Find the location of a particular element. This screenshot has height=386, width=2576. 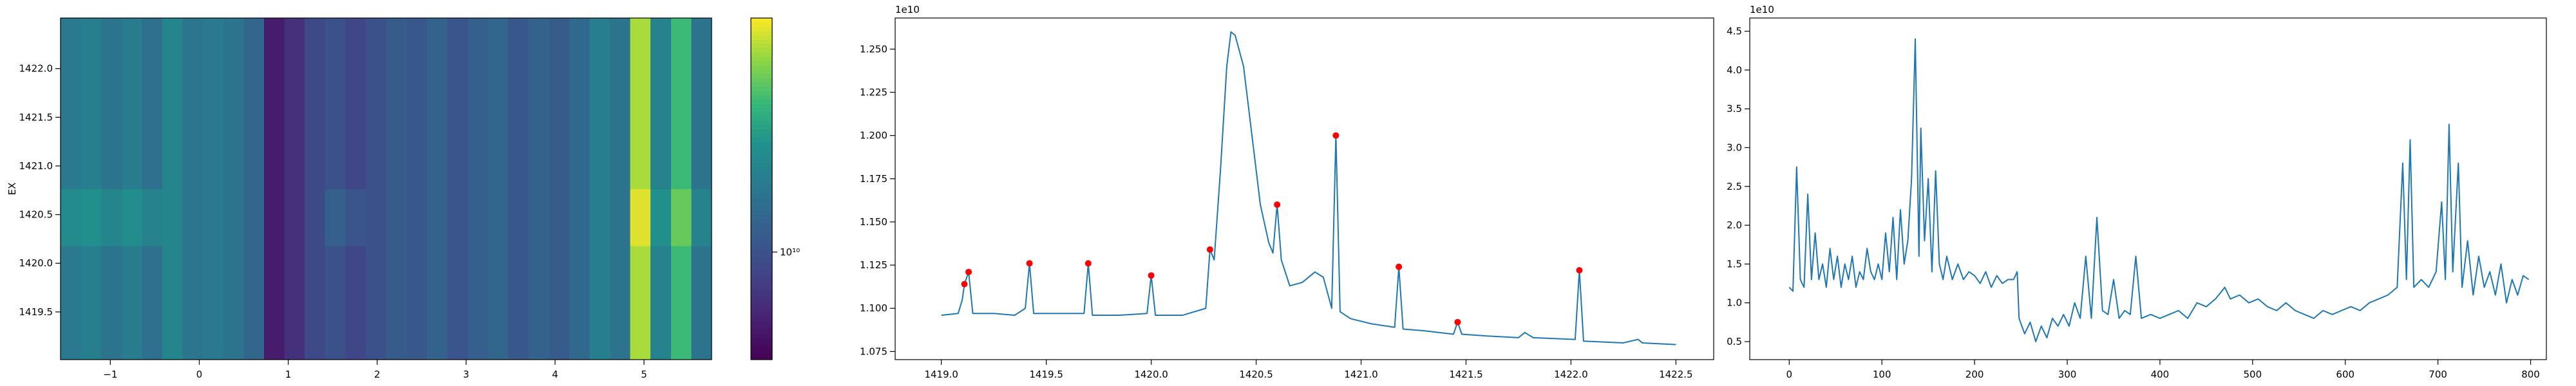

y-tick-label: 4.0 is located at coordinates (1735, 70).